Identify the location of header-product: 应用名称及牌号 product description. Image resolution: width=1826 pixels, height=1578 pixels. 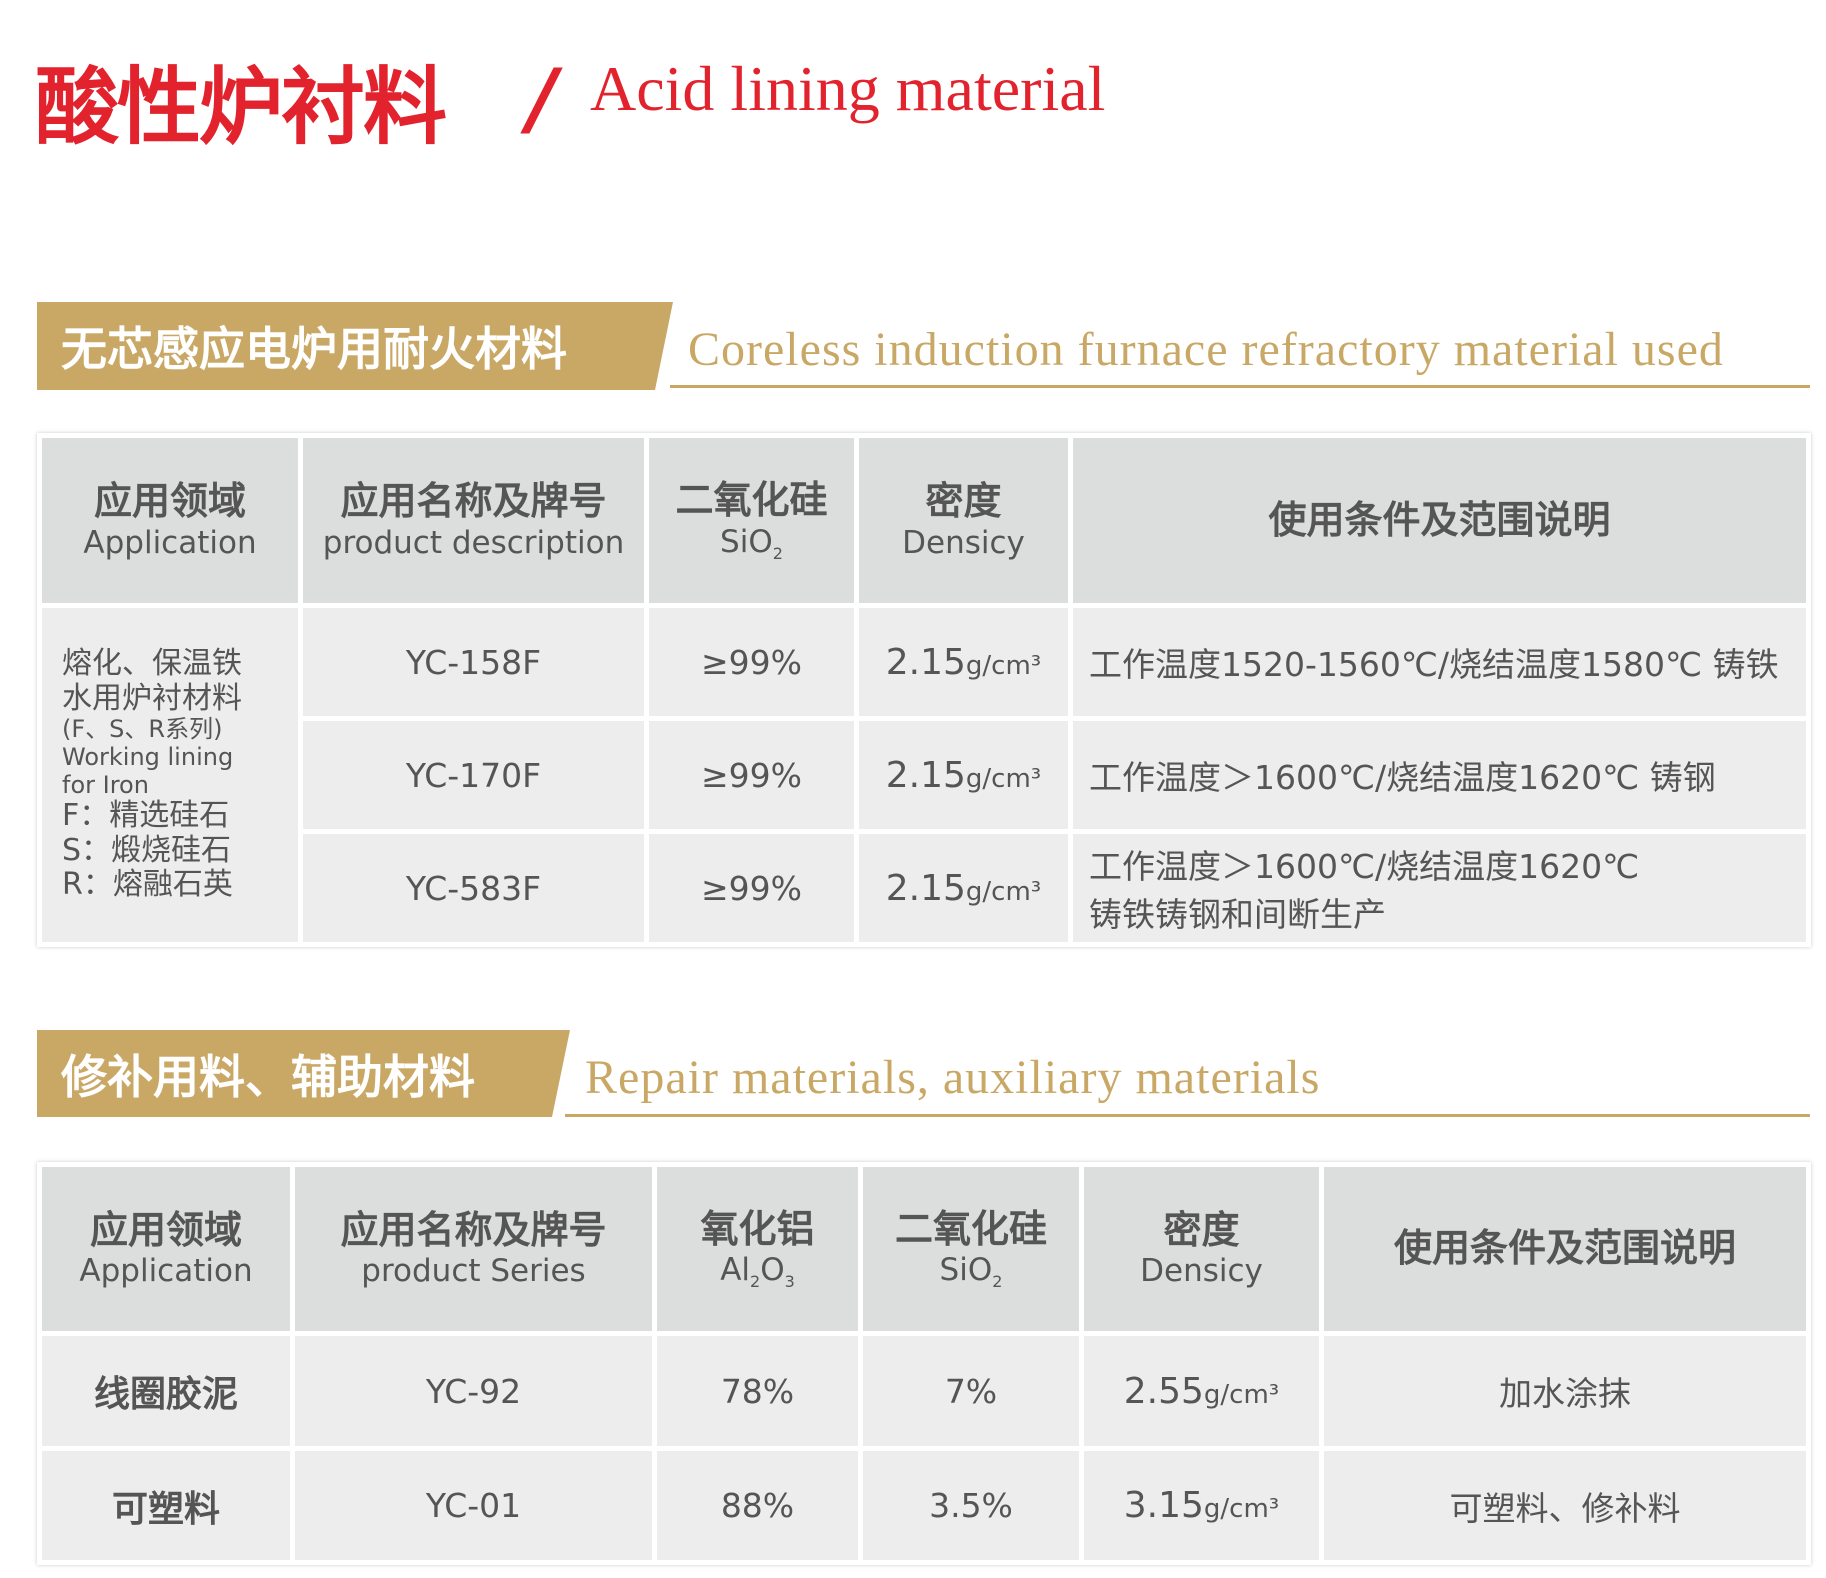
(473, 520).